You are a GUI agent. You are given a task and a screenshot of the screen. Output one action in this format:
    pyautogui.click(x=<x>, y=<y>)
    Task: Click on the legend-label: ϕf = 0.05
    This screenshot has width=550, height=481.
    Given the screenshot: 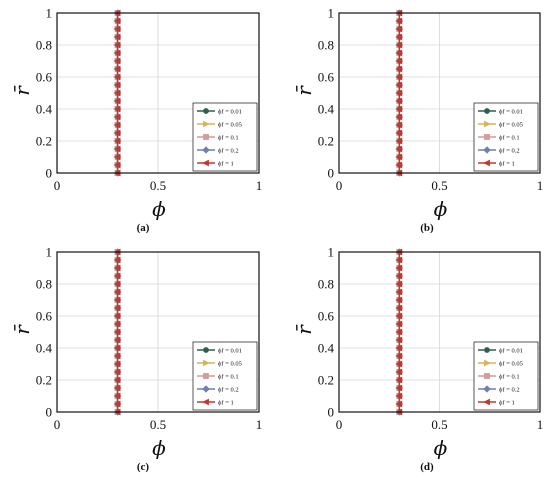 What is the action you would take?
    pyautogui.click(x=230, y=363)
    